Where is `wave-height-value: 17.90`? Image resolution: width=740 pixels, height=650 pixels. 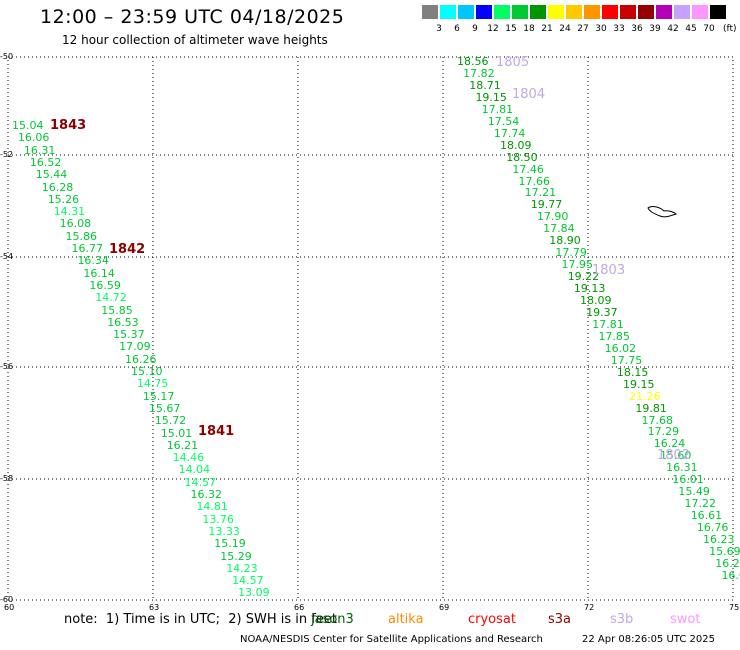 wave-height-value: 17.90 is located at coordinates (552, 217).